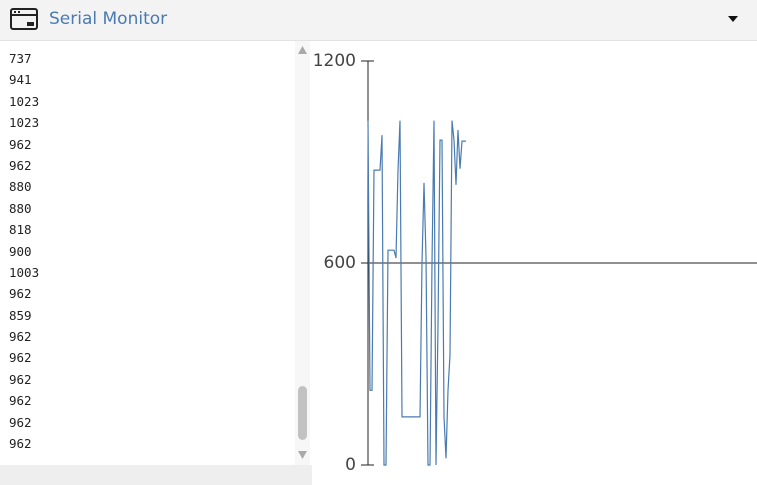  I want to click on status-strip, so click(156, 475).